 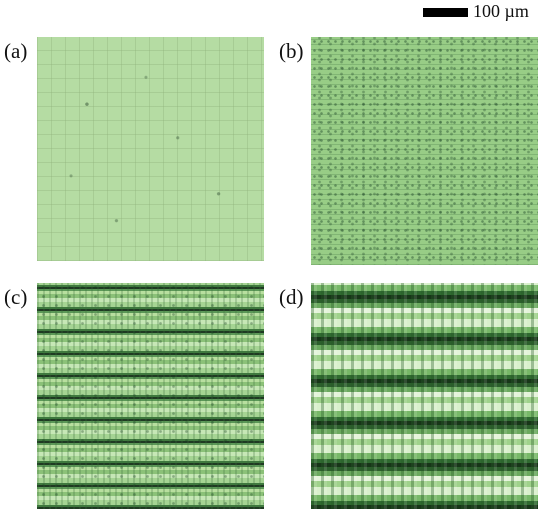 What do you see at coordinates (445, 12) in the screenshot?
I see `scale-bar` at bounding box center [445, 12].